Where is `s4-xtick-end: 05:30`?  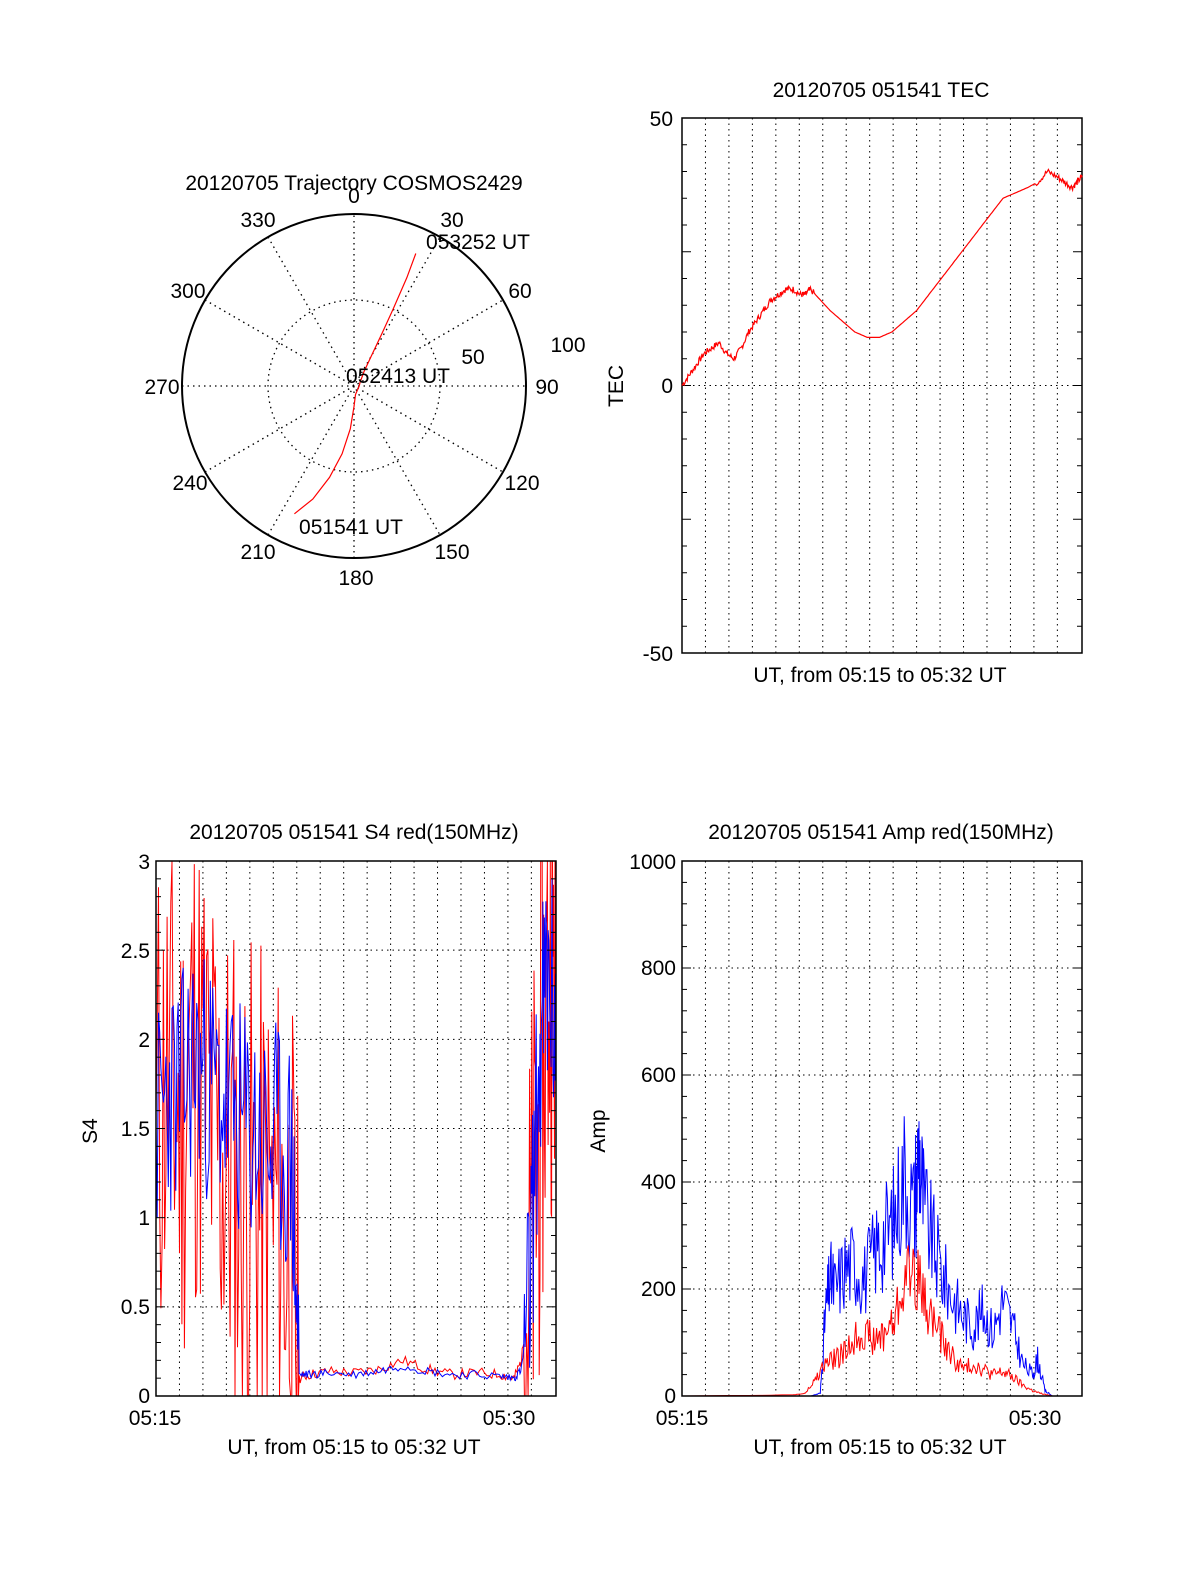
s4-xtick-end: 05:30 is located at coordinates (509, 1418).